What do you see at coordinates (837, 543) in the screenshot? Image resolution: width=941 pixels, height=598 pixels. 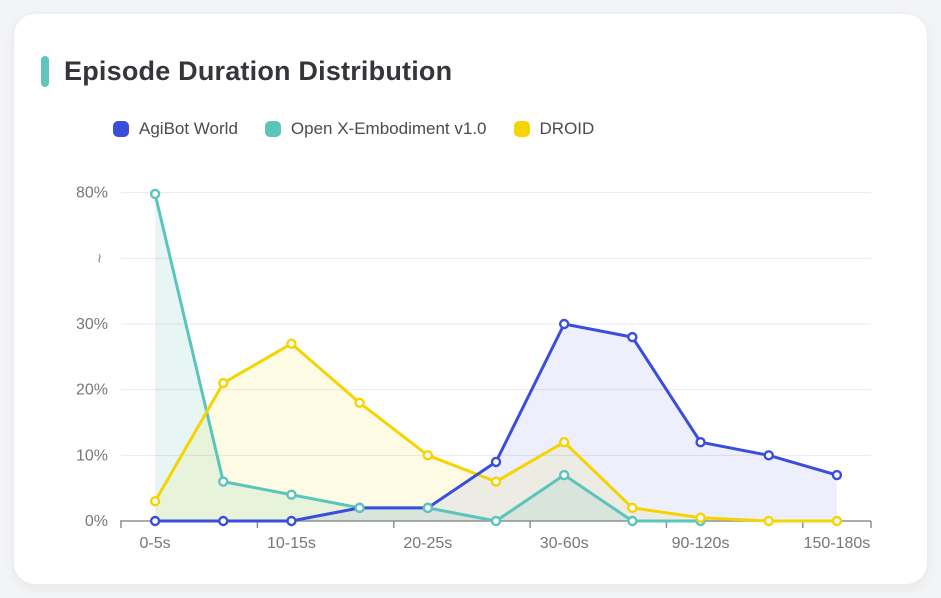 I see `svg-text: 150-180s` at bounding box center [837, 543].